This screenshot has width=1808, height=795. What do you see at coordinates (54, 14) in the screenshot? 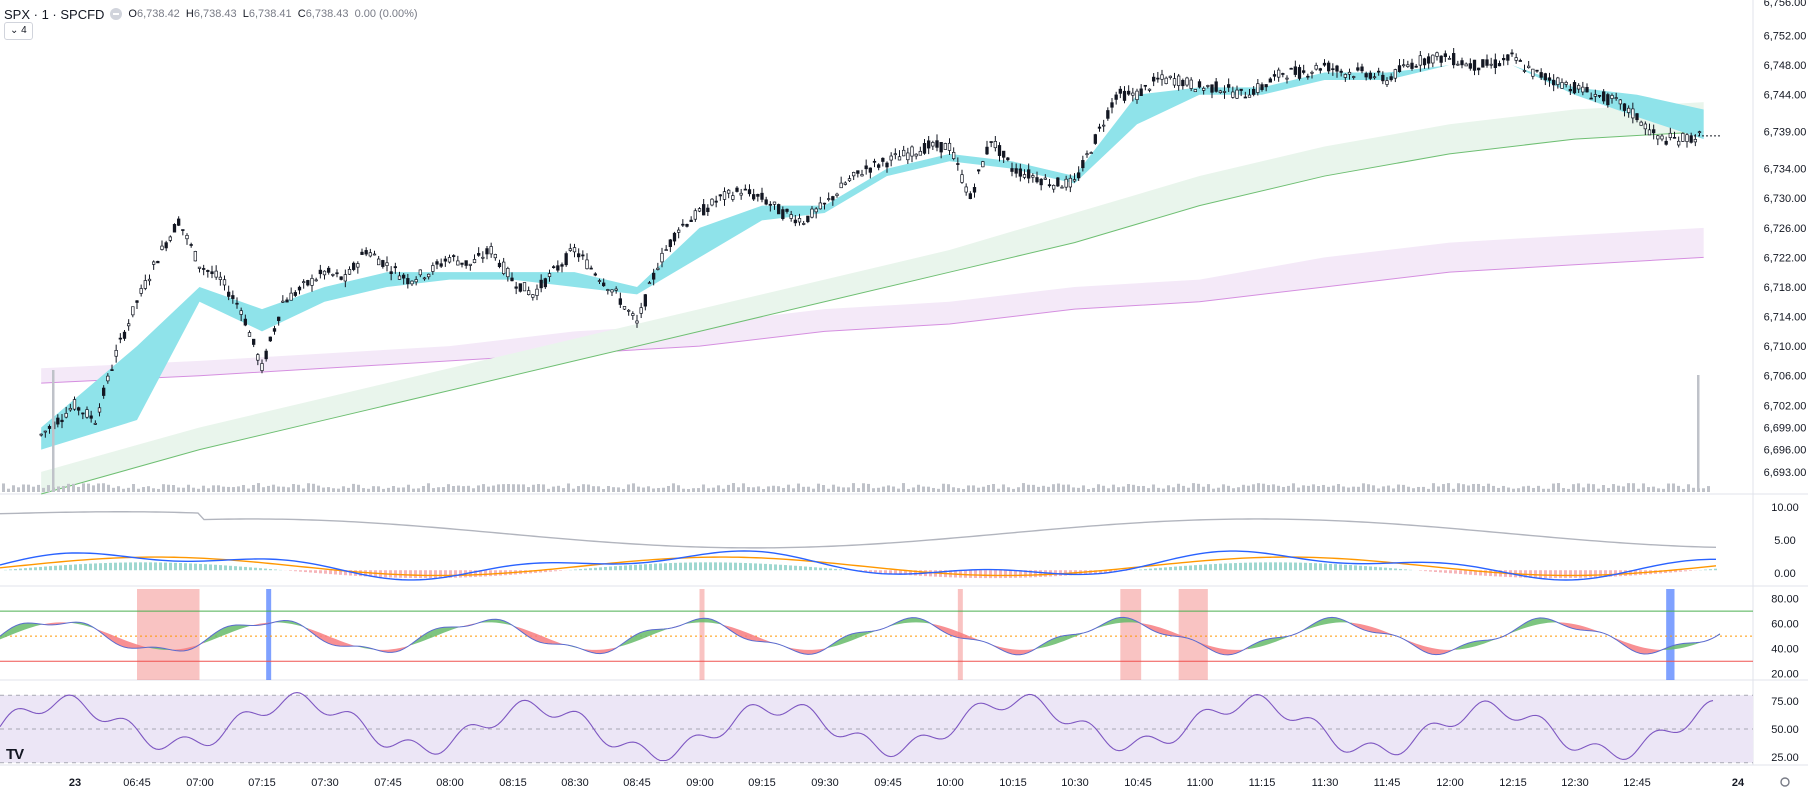
I see `symbol-title: SPX · 1 · SPCFD` at bounding box center [54, 14].